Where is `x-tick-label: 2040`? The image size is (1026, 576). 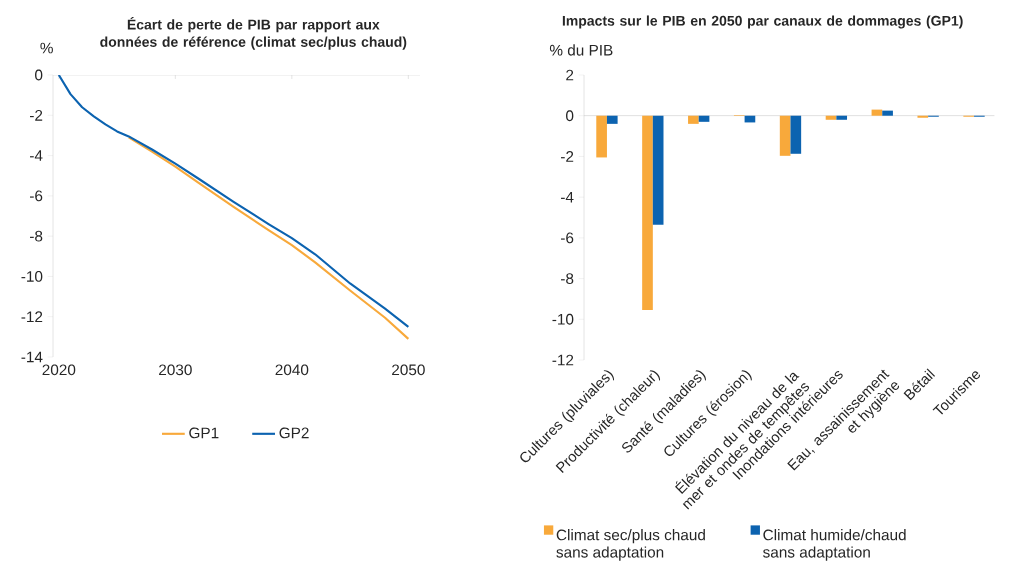 x-tick-label: 2040 is located at coordinates (292, 370).